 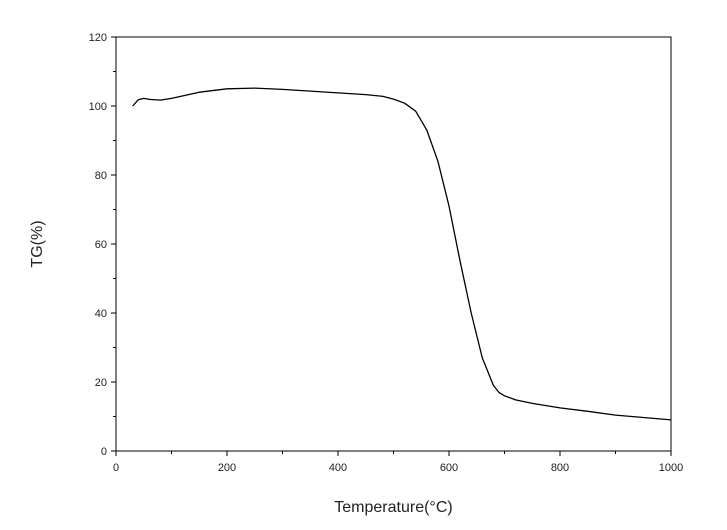 What do you see at coordinates (98, 38) in the screenshot?
I see `y-tick-label: 120` at bounding box center [98, 38].